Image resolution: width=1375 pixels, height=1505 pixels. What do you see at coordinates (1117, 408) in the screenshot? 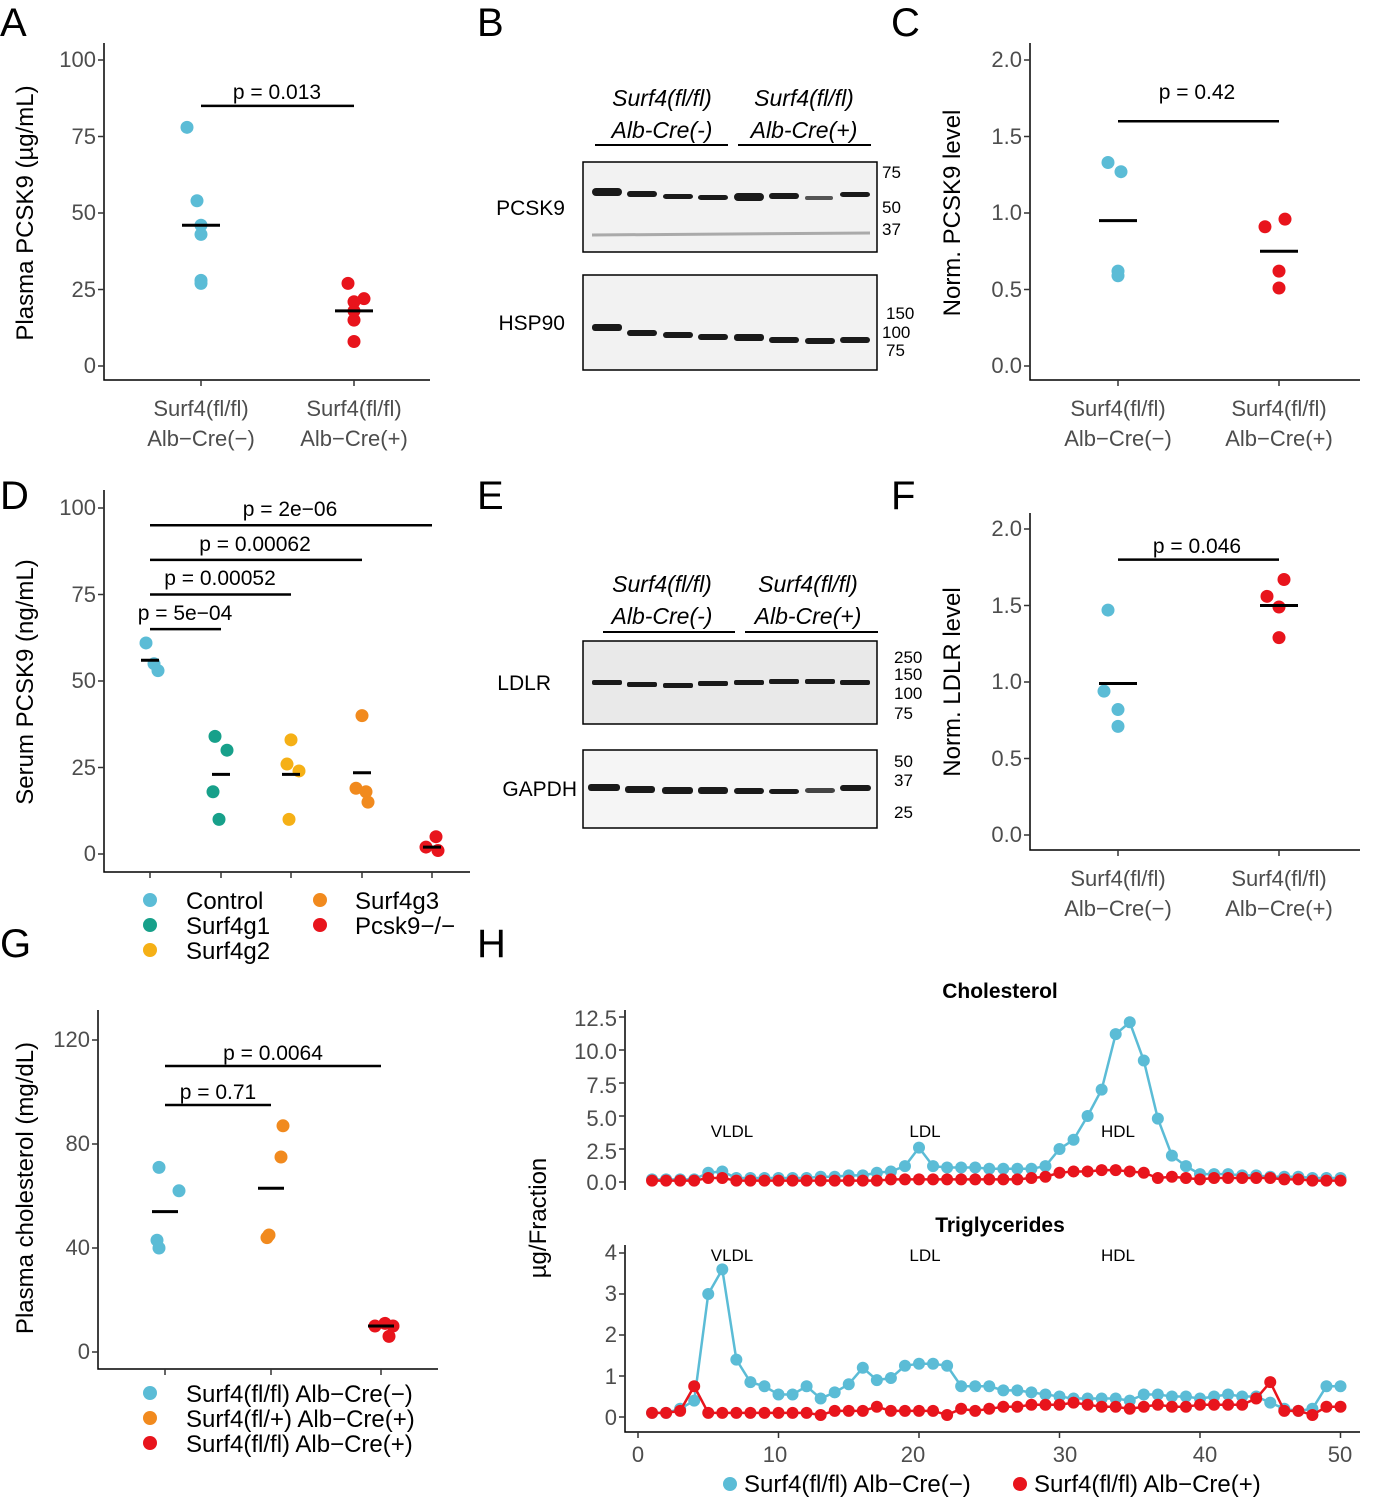
I see `panel-c-xtick-1: Surf4(fl/fl)` at bounding box center [1117, 408].